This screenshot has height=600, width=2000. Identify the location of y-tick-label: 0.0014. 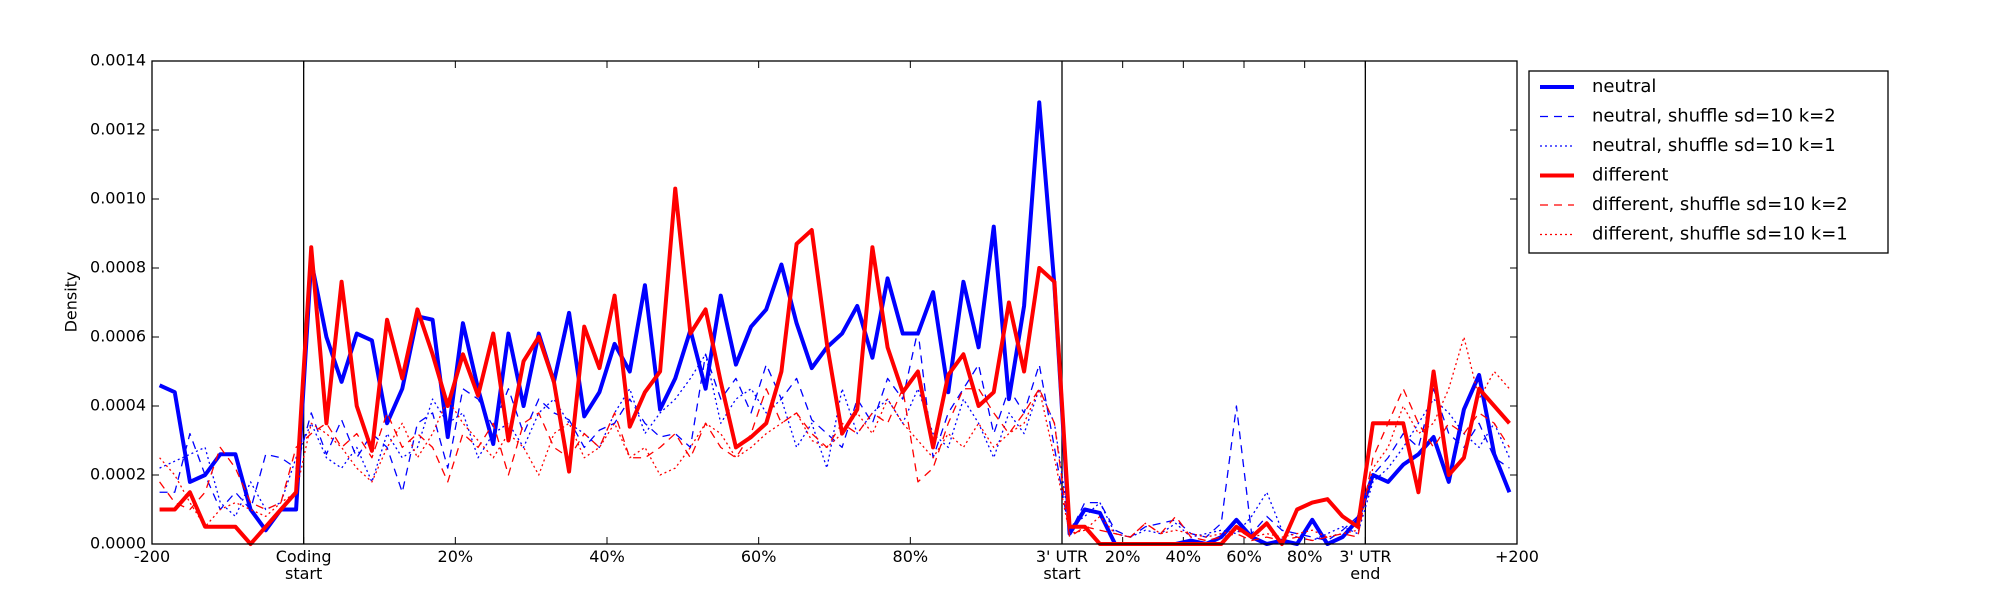
(118, 60).